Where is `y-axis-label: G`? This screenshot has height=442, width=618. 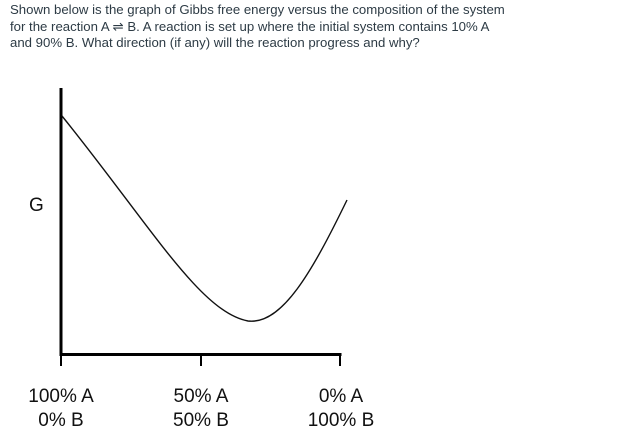
y-axis-label: G is located at coordinates (36, 205).